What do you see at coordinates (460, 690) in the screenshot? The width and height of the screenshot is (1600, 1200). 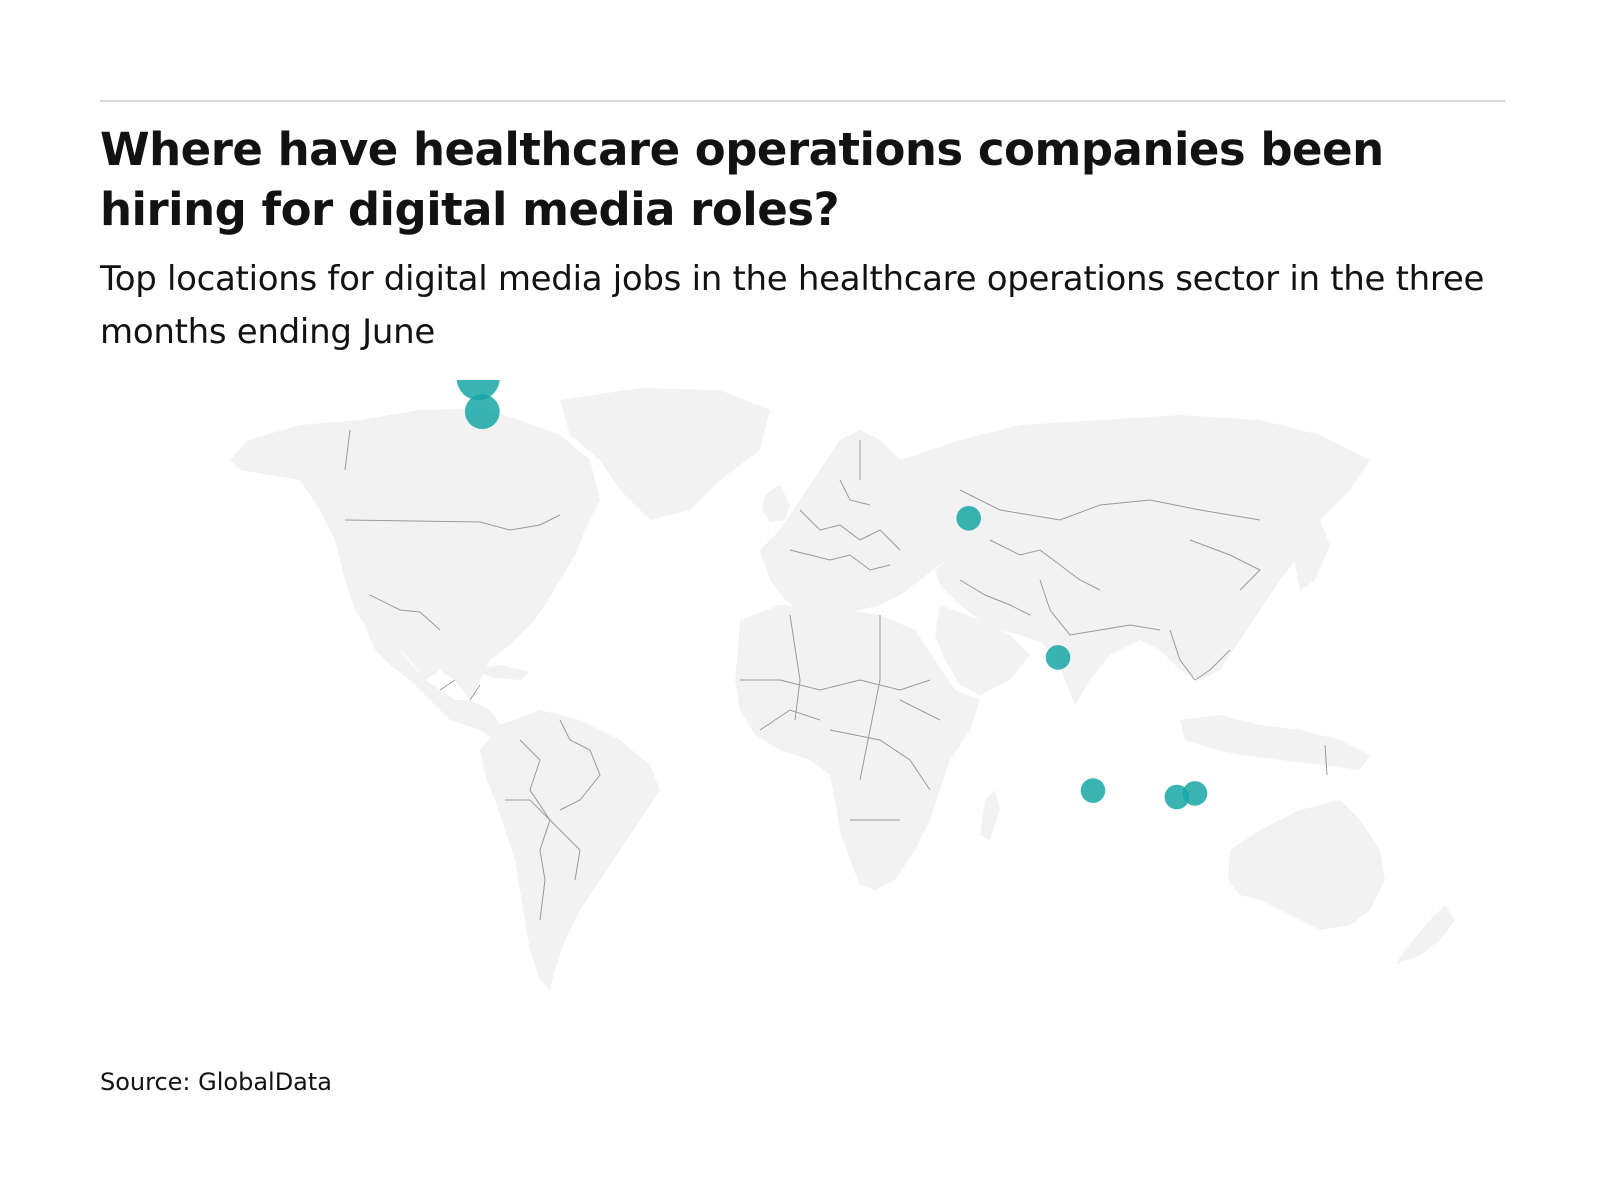 I see `border-central-america` at bounding box center [460, 690].